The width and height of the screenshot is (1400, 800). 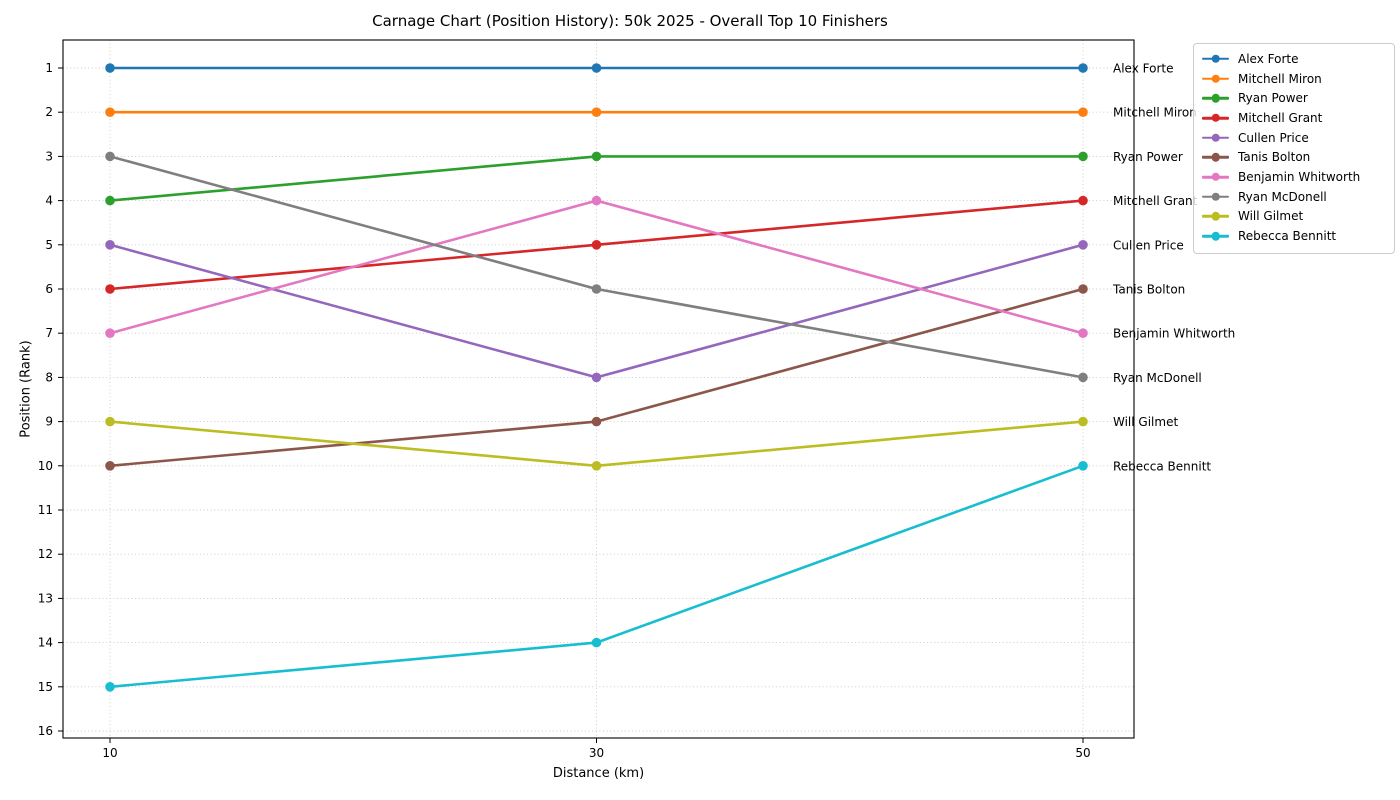 I want to click on finisher-label-benjamin-whitworth: Benjamin Whitworth, so click(x=1174, y=334).